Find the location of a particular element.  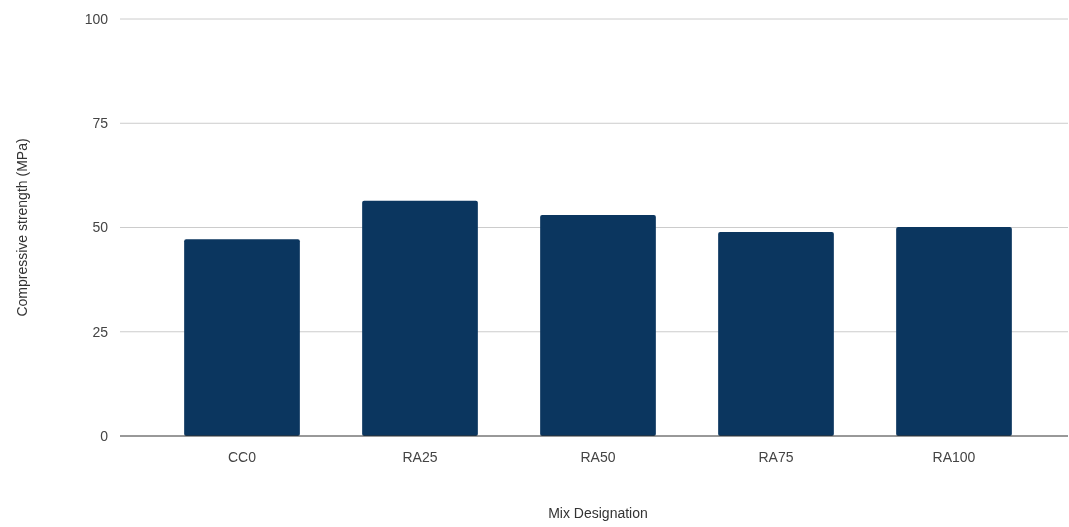

x-axis-title: Mix Designation is located at coordinates (598, 513).